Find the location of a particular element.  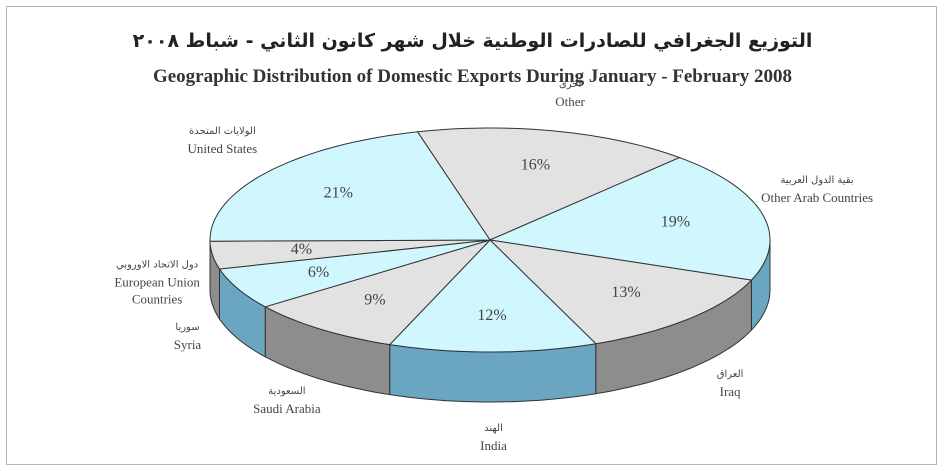

category-label: بقية الدول العربية Other Arab Countries is located at coordinates (817, 189).